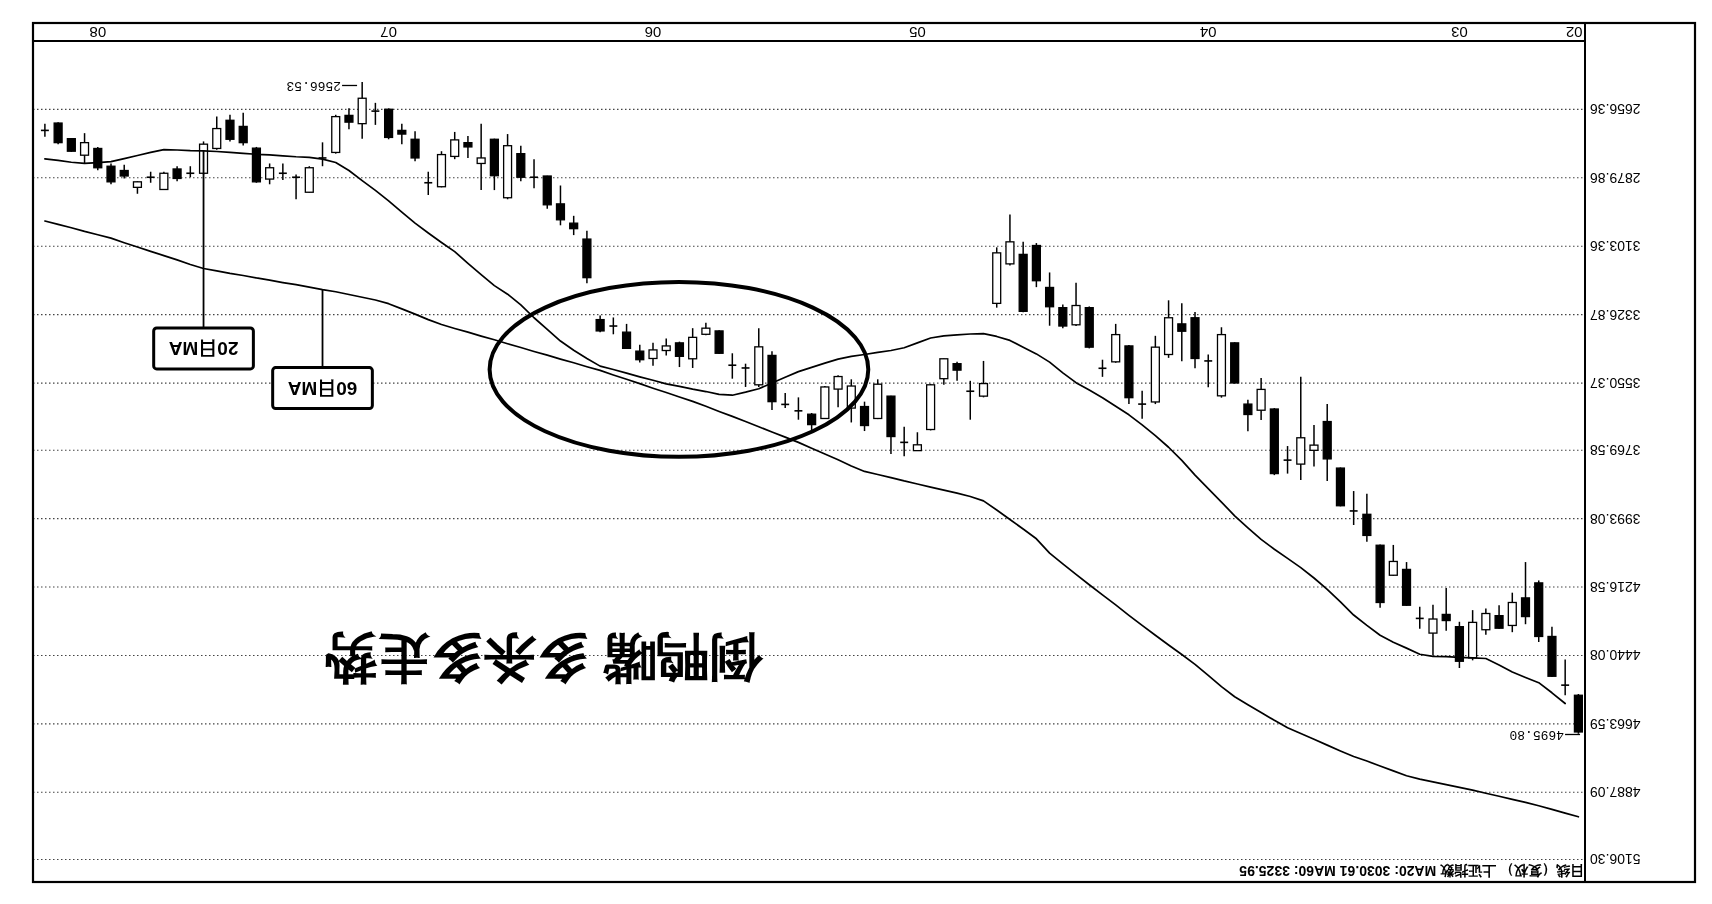 The height and width of the screenshot is (904, 1712). I want to click on y-tick-label: 3326.87, so click(1615, 314).